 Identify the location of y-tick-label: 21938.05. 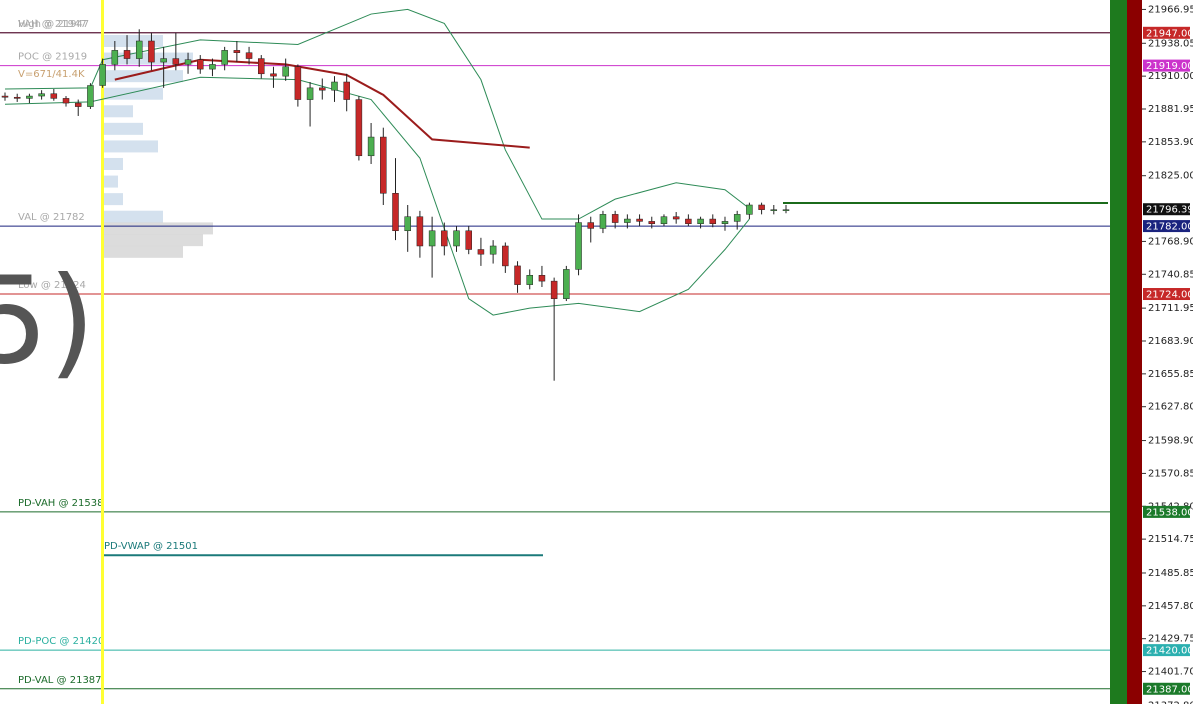
(1170, 43).